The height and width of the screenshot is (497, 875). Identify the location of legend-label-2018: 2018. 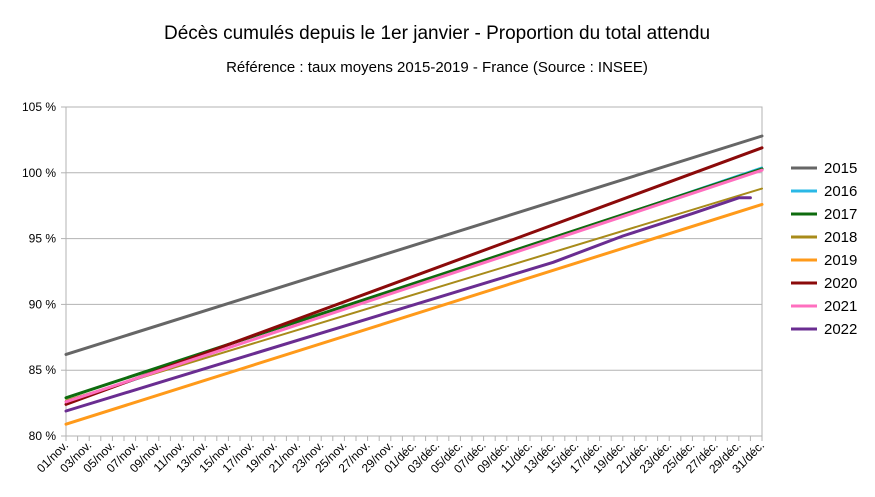
(840, 237).